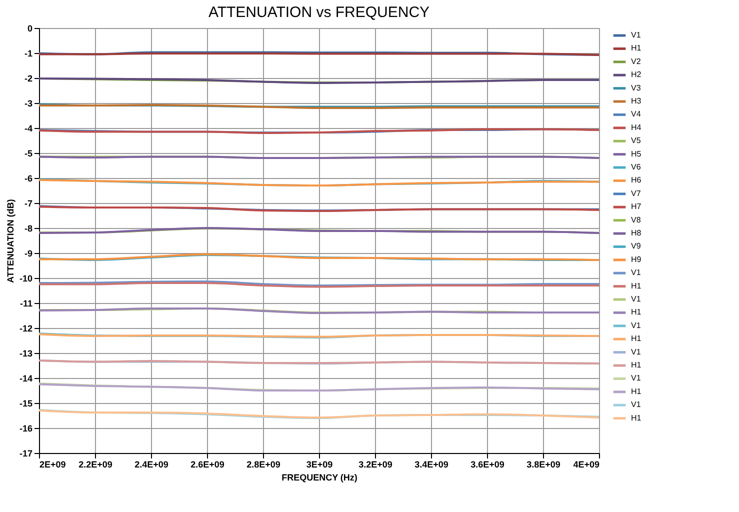 This screenshot has width=739, height=512. Describe the element at coordinates (636, 246) in the screenshot. I see `legend-label: V9` at that location.